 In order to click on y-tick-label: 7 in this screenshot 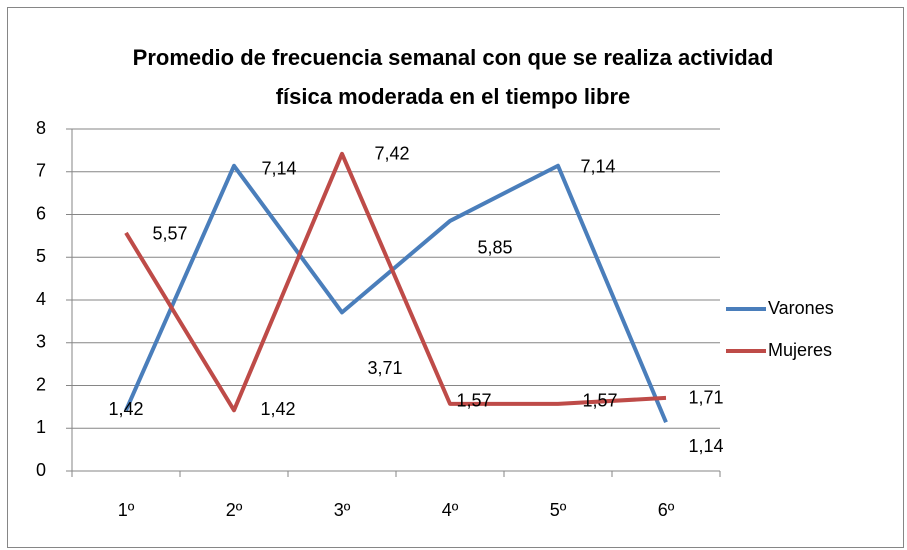, I will do `click(41, 171)`.